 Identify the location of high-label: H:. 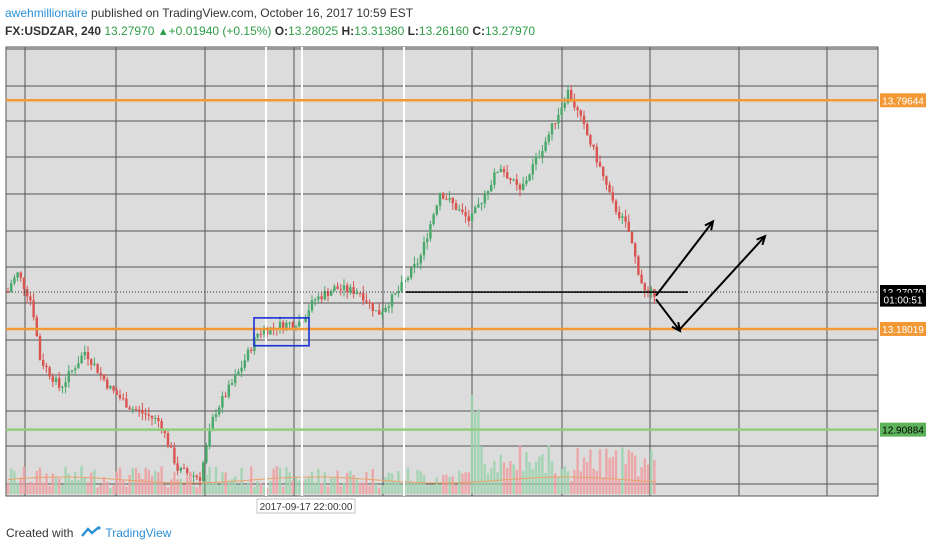
(348, 31).